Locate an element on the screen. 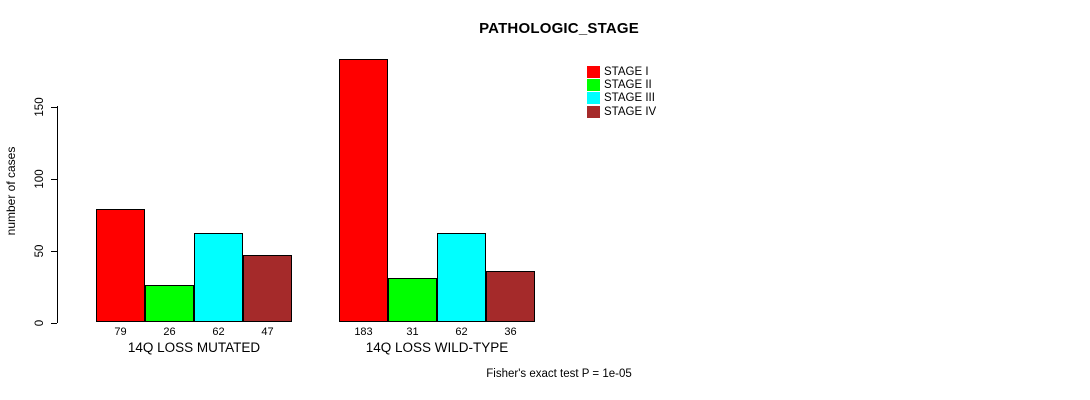 The image size is (1090, 400). bar-value-label: 31 is located at coordinates (412, 332).